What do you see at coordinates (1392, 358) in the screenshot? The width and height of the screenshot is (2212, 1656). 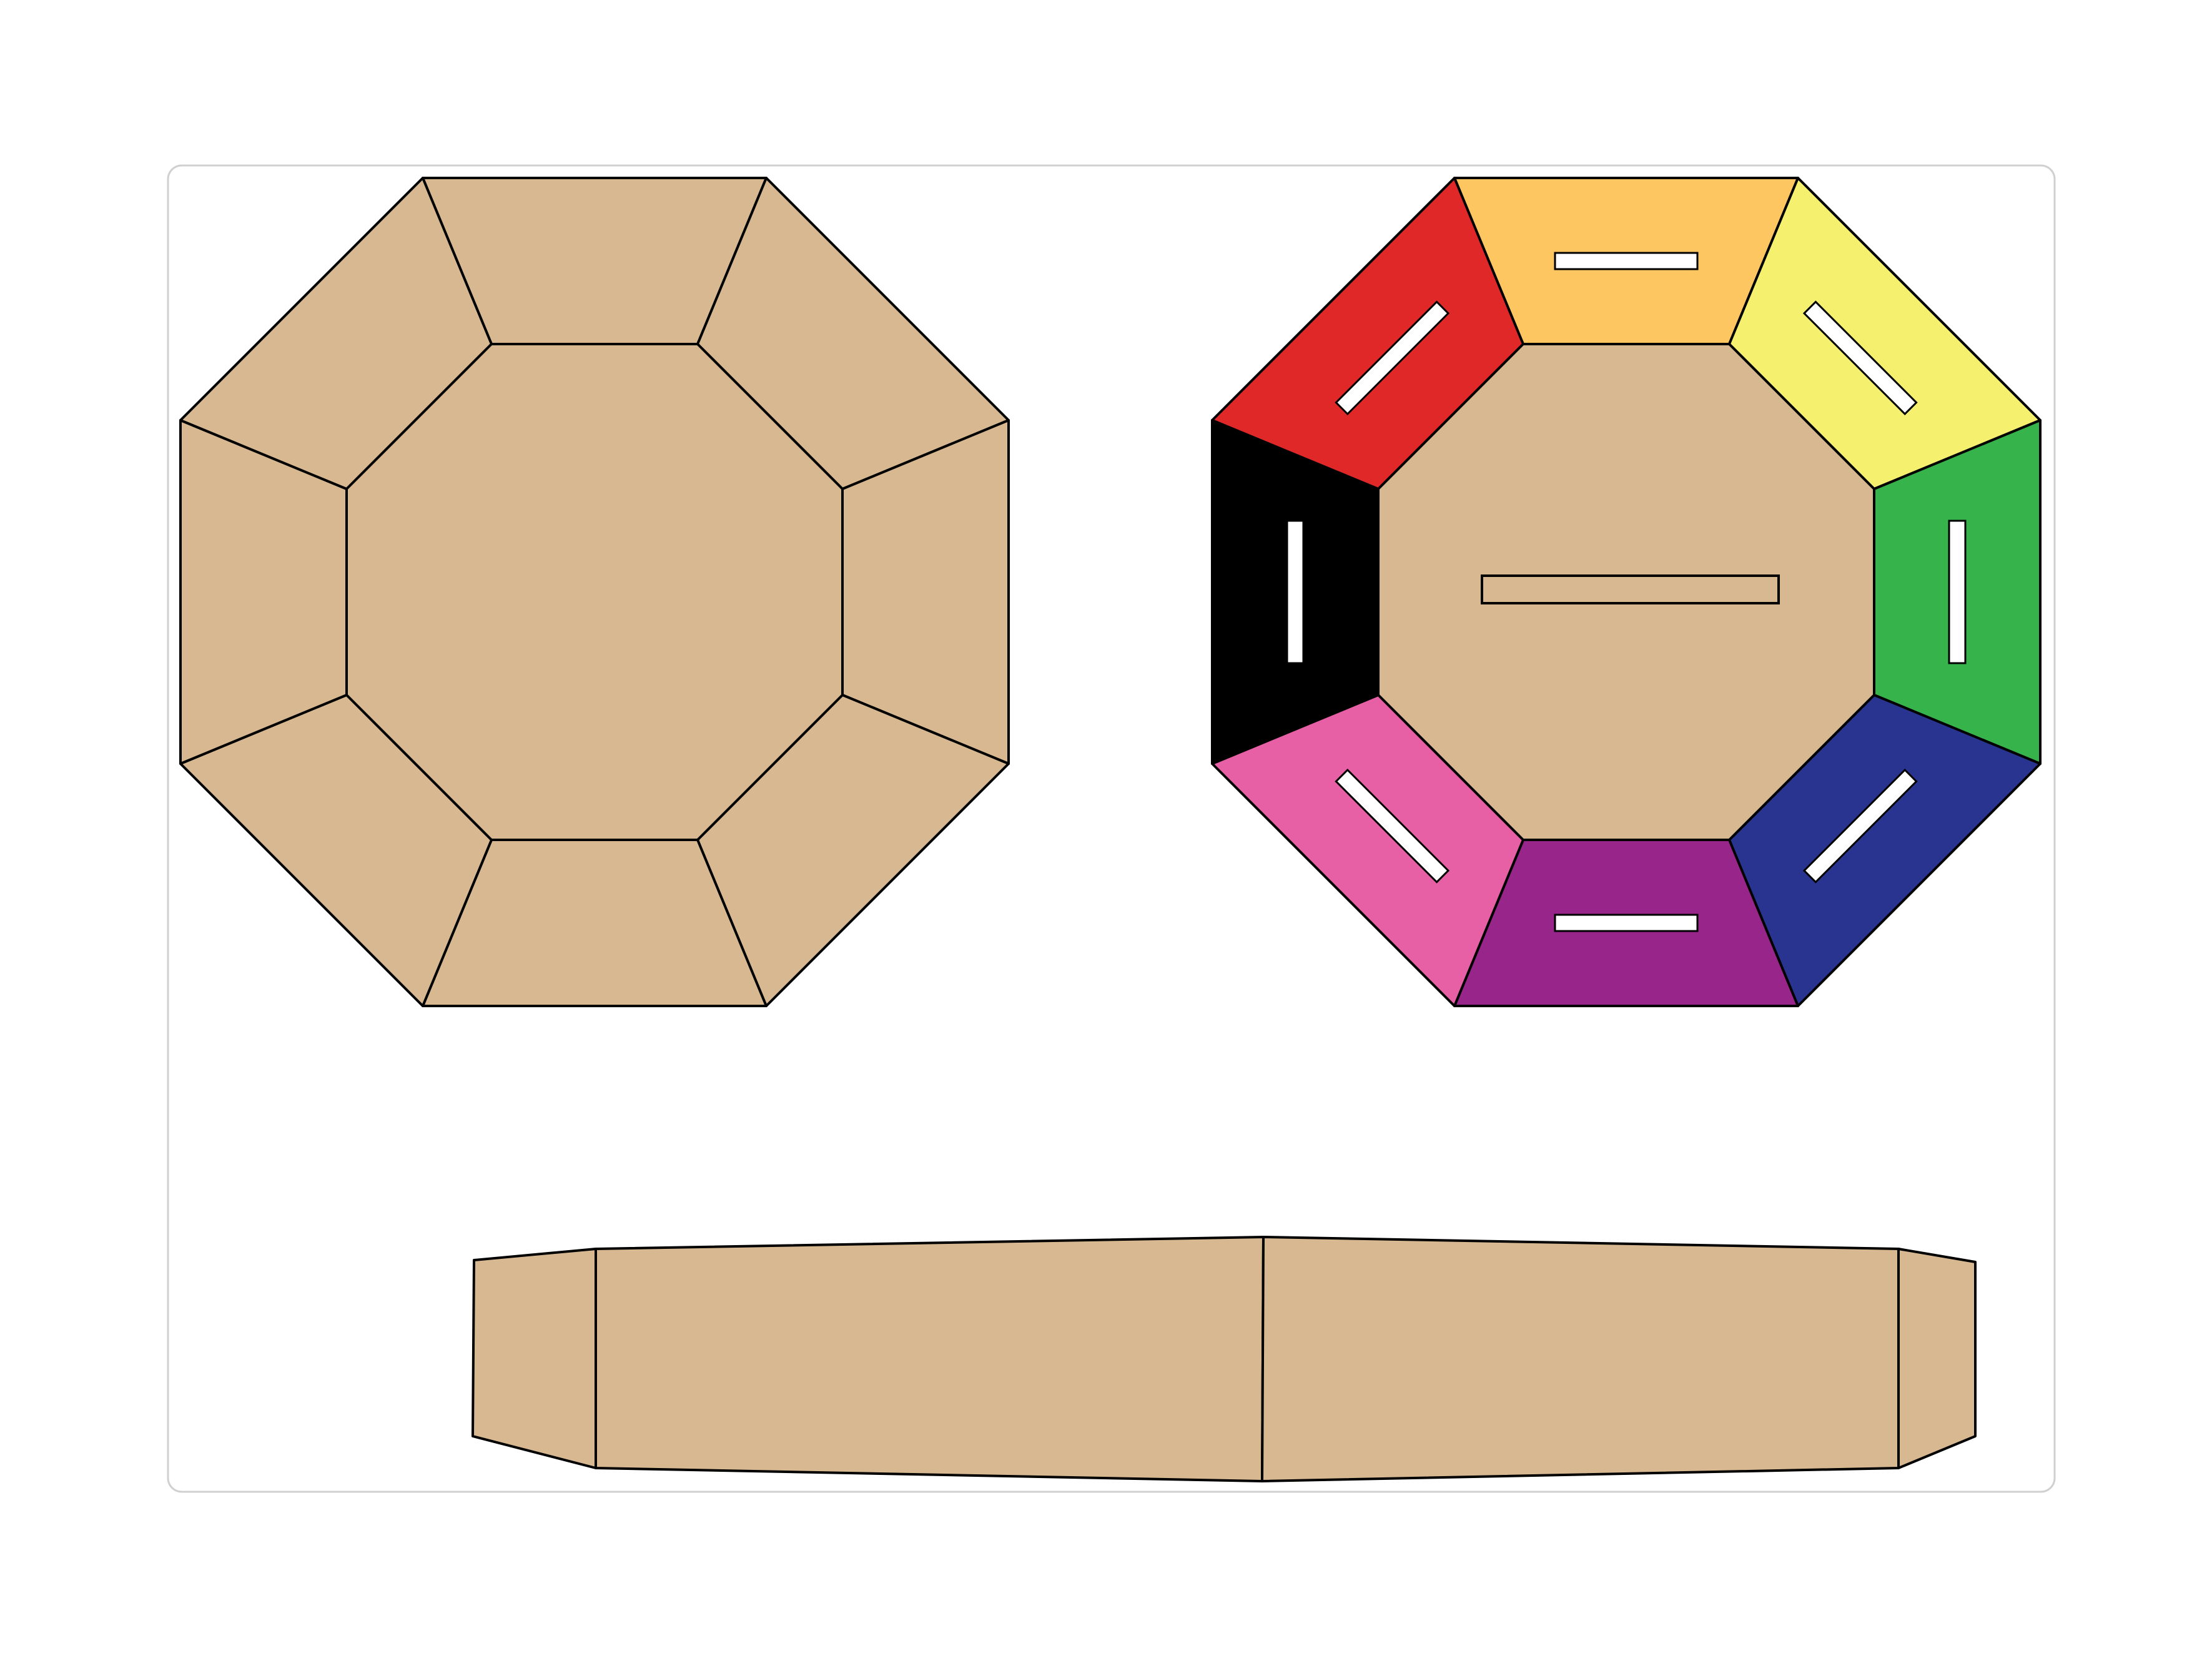 I see `slot-red` at bounding box center [1392, 358].